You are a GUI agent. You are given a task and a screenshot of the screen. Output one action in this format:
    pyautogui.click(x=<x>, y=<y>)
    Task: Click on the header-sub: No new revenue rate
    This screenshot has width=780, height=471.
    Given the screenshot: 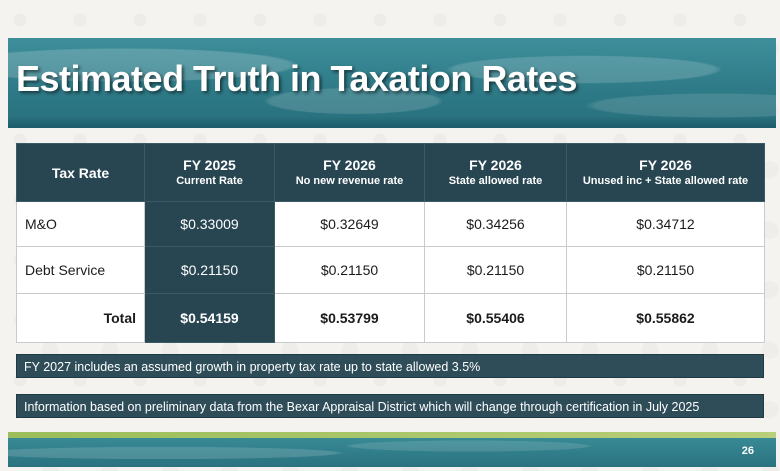 What is the action you would take?
    pyautogui.click(x=349, y=181)
    